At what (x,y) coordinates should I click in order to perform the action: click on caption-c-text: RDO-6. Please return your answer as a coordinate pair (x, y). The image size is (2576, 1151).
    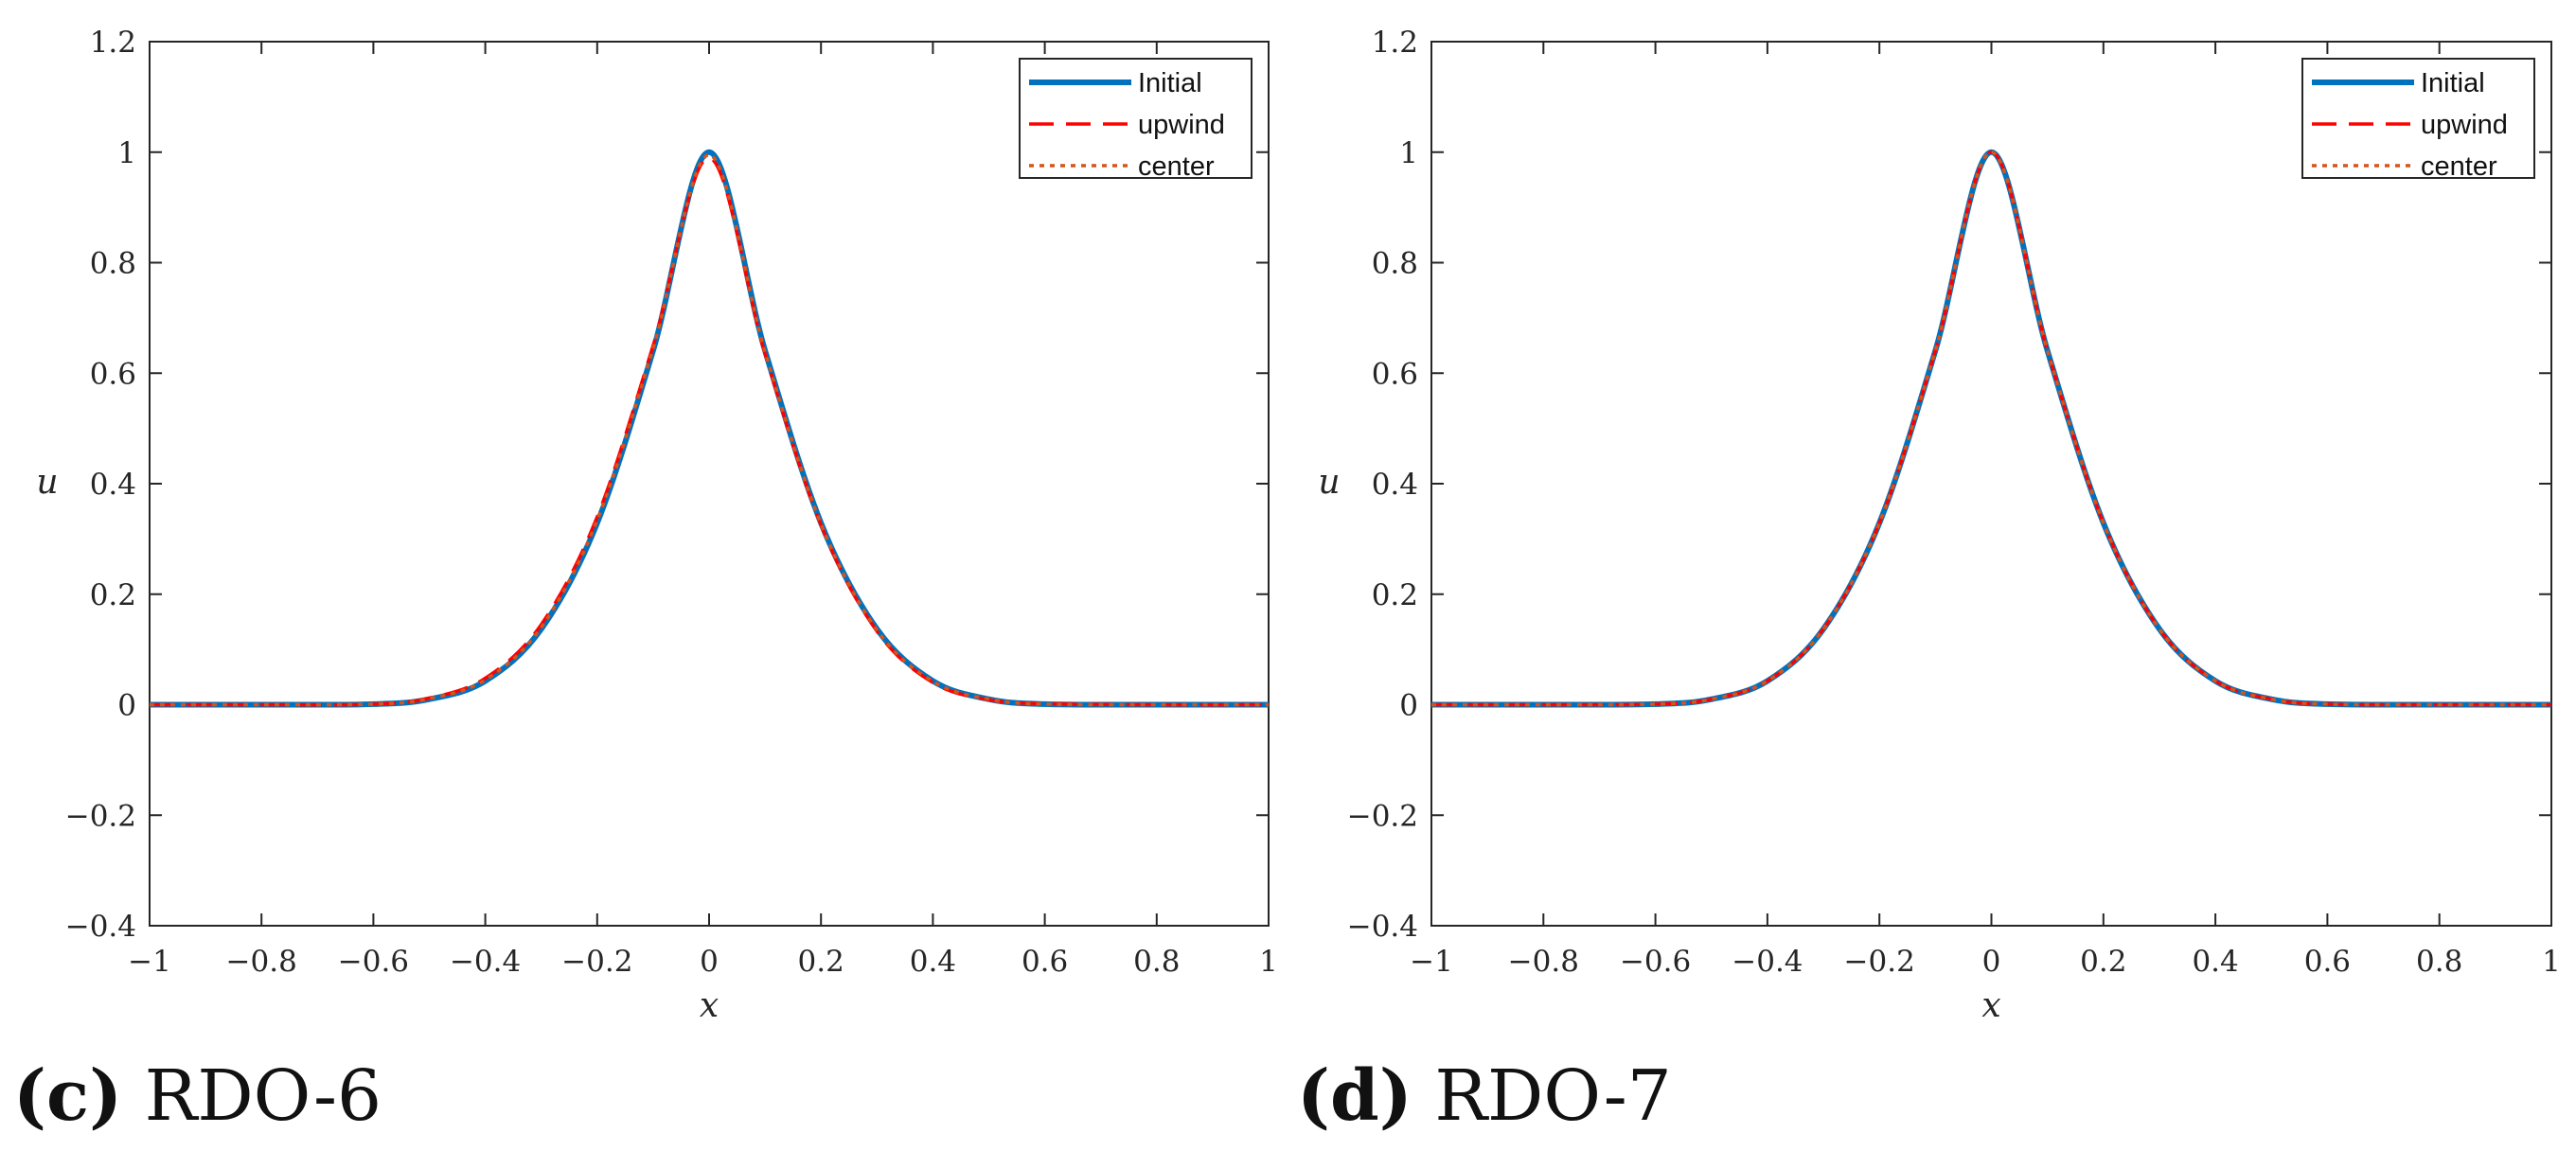
    Looking at the image, I should click on (263, 1096).